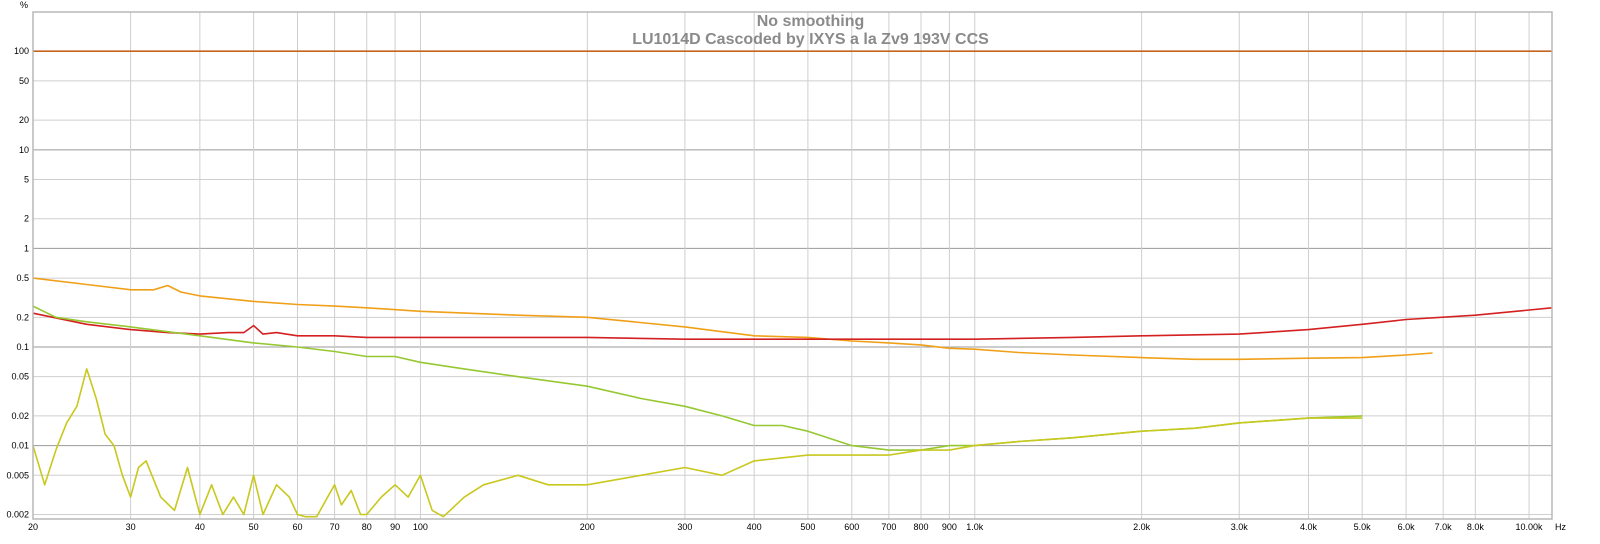  I want to click on x-tick-label: 300, so click(684, 527).